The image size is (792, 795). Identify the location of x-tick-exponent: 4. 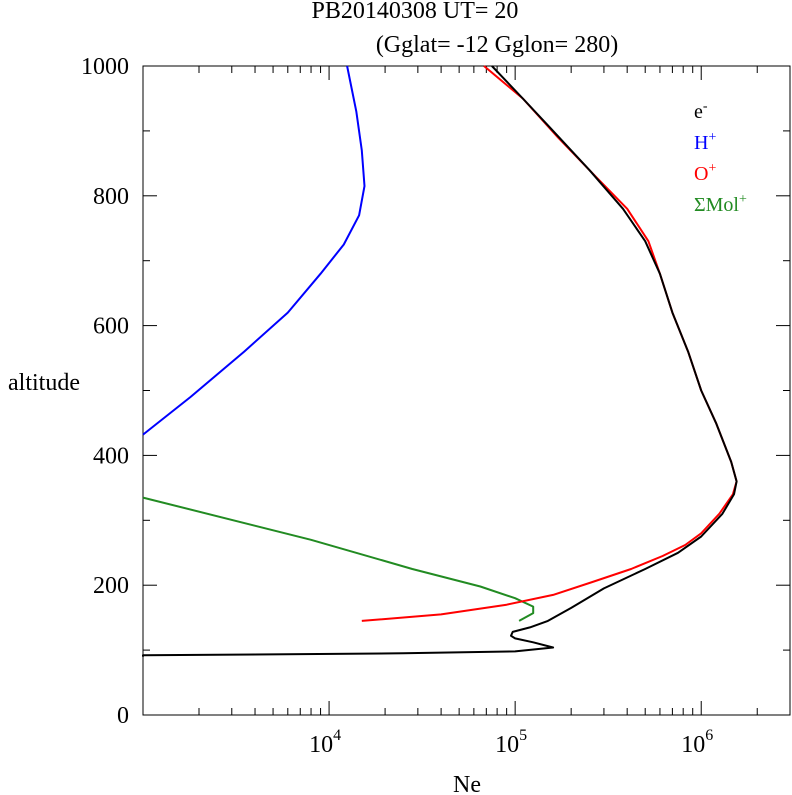
(337, 735).